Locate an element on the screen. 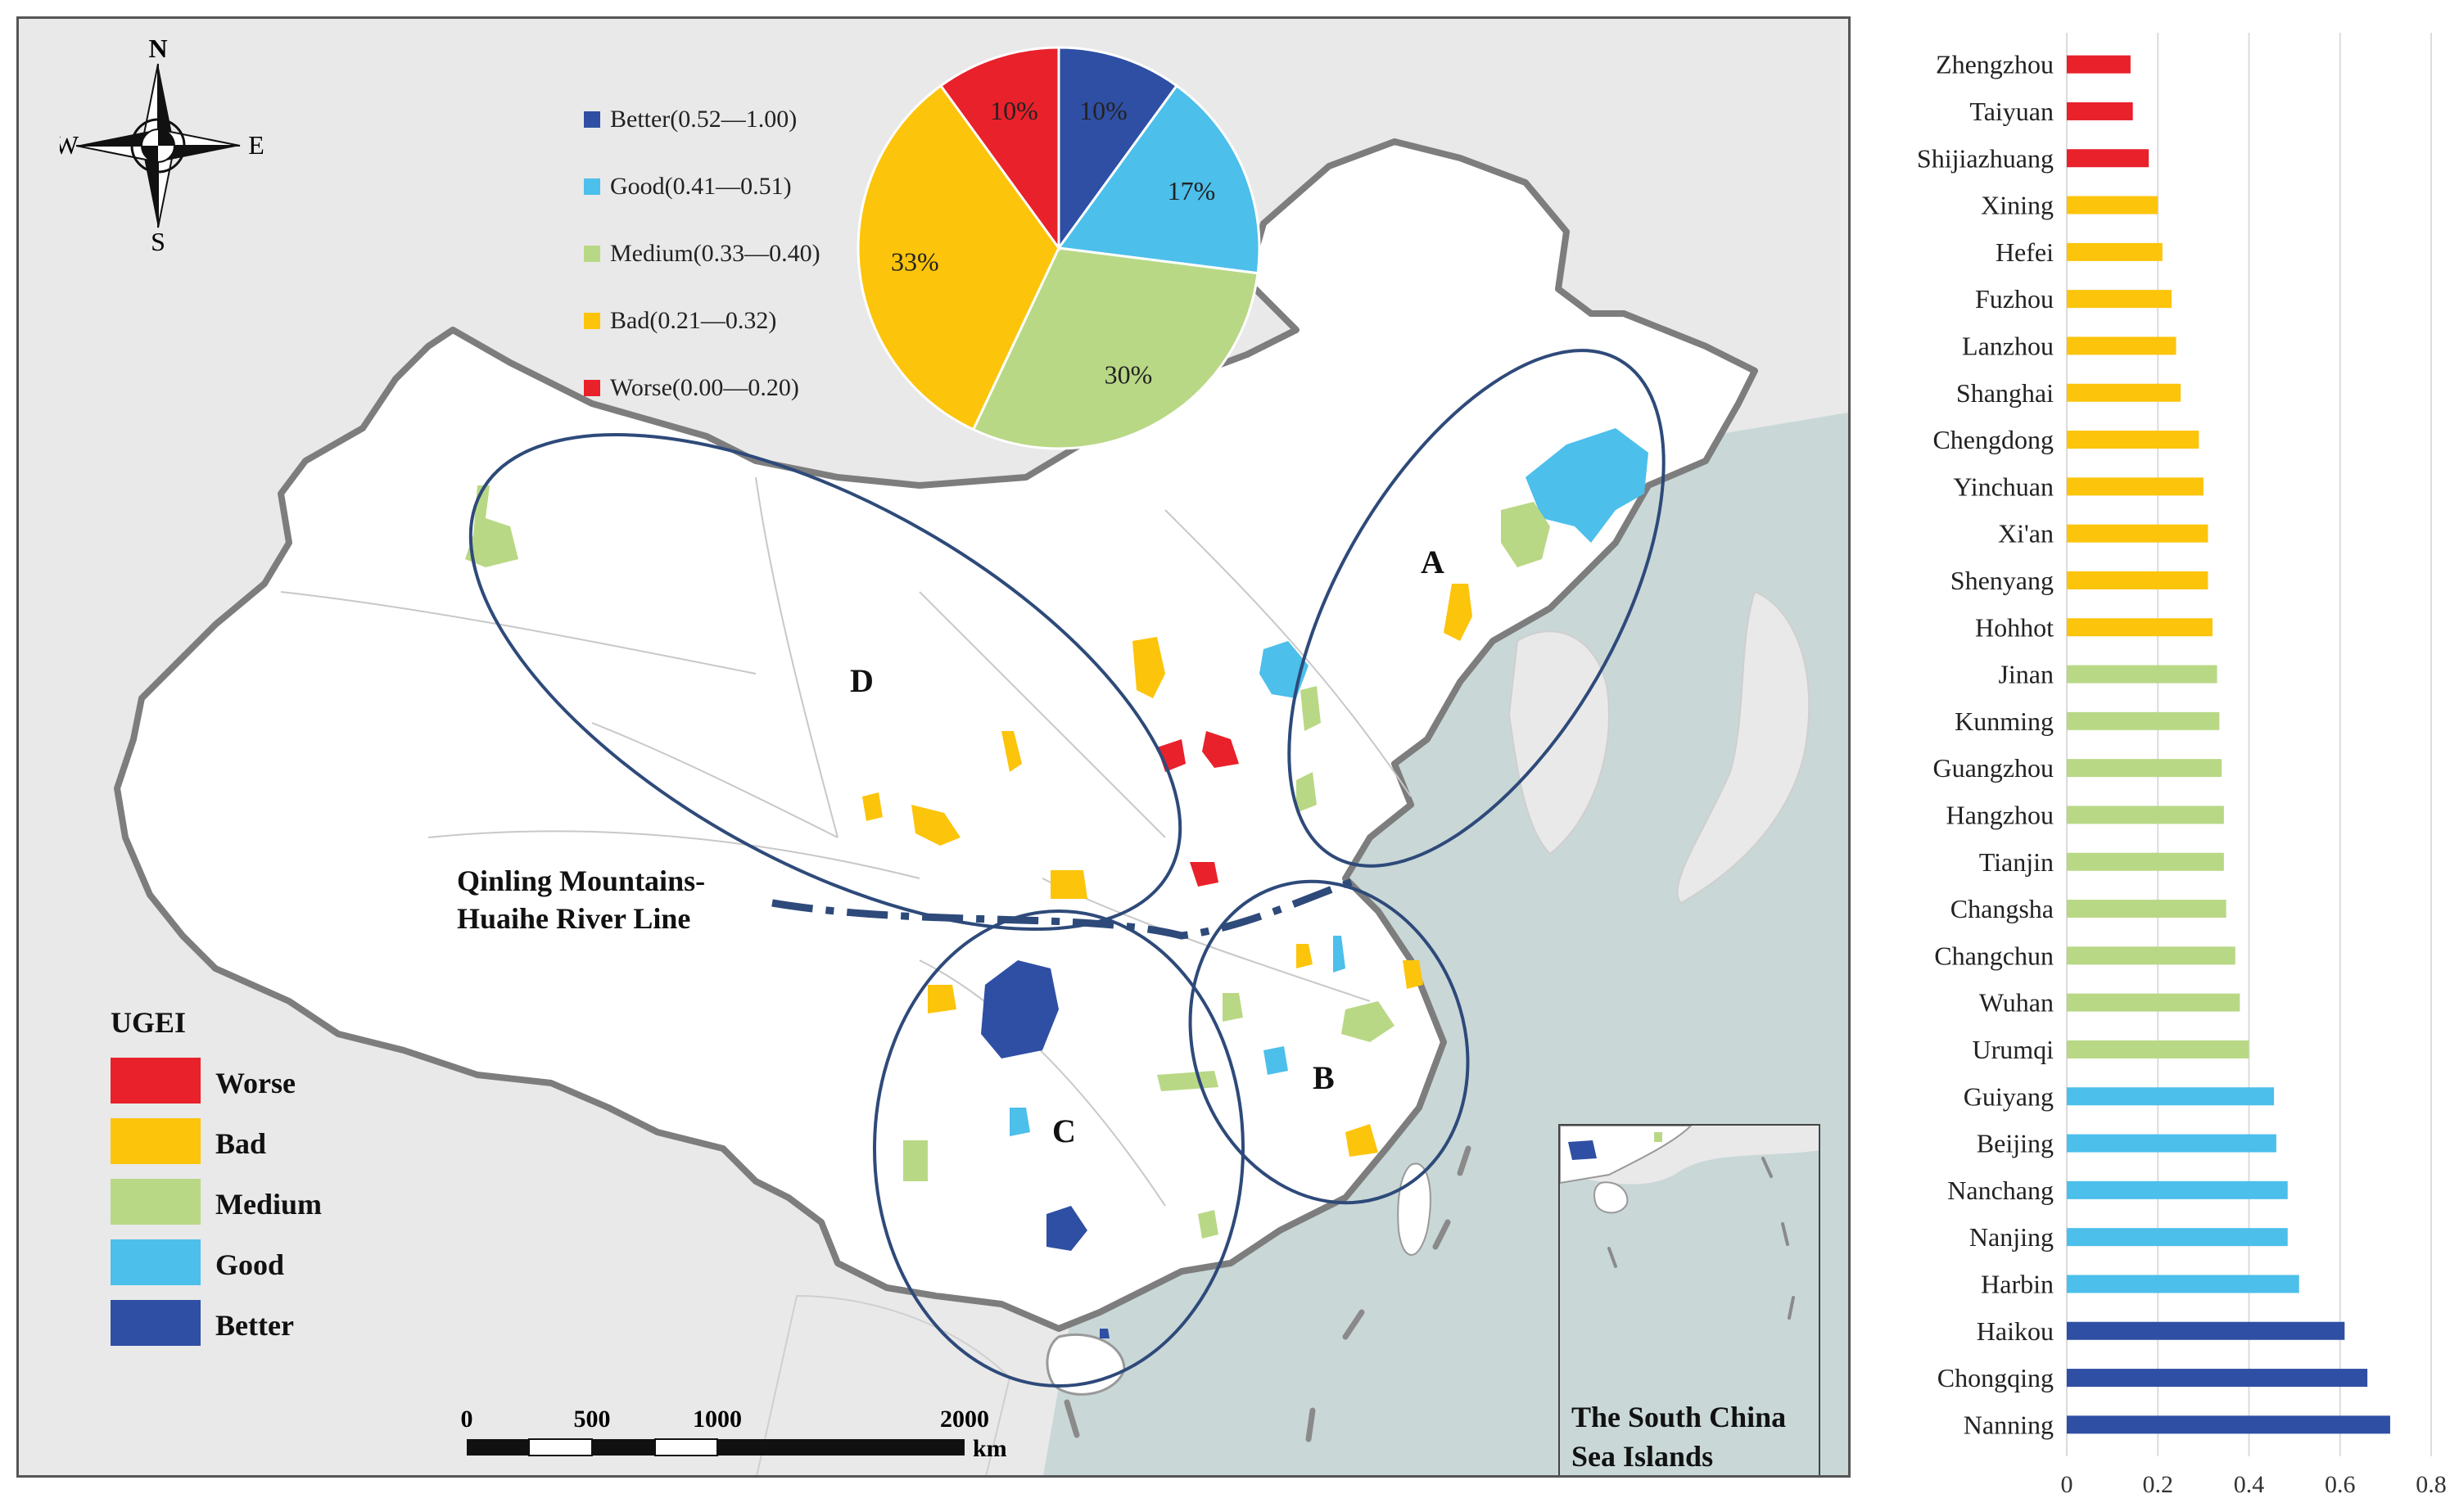  city-haikou is located at coordinates (1105, 1333).